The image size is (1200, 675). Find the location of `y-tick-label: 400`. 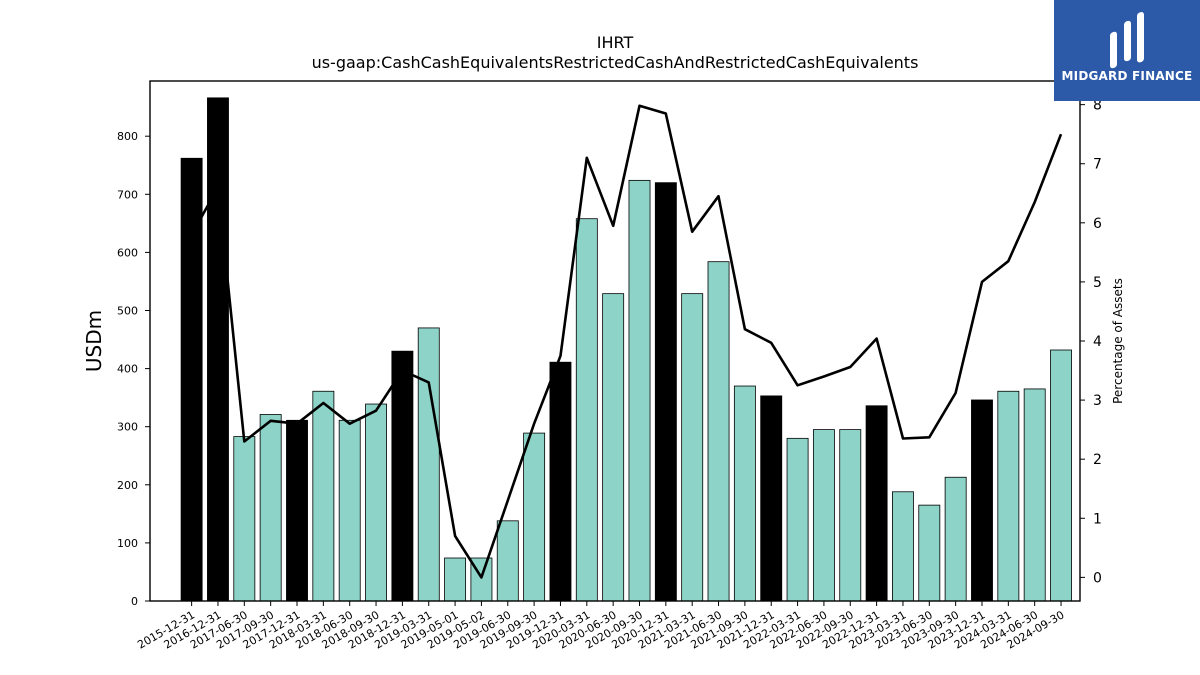

y-tick-label: 400 is located at coordinates (127, 369).